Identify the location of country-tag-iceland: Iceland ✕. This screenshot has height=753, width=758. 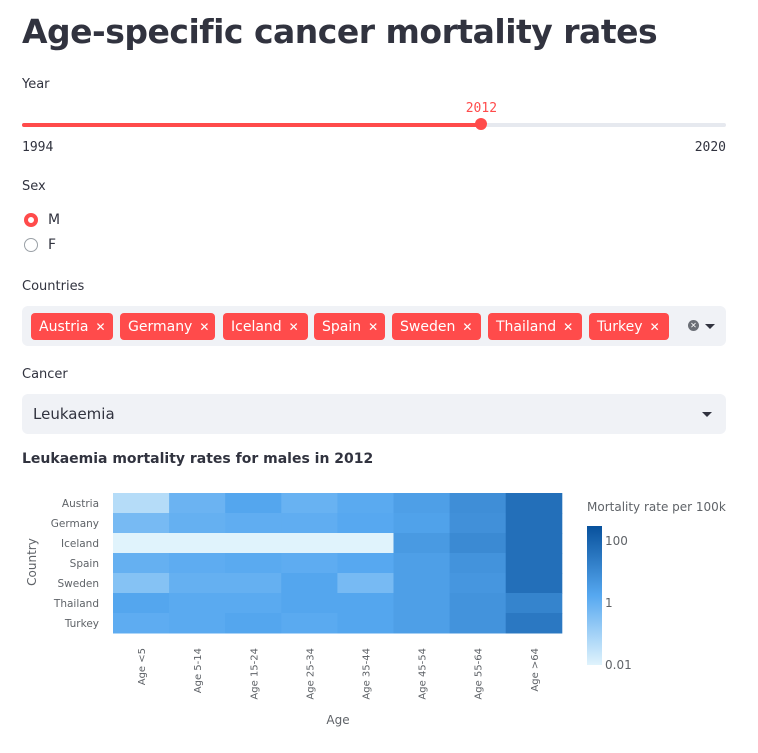
(265, 326).